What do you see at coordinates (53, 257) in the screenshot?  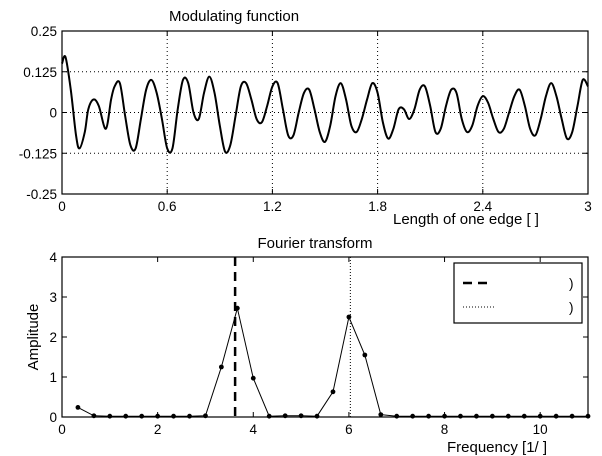 I see `chart2-y-tick-label: 4` at bounding box center [53, 257].